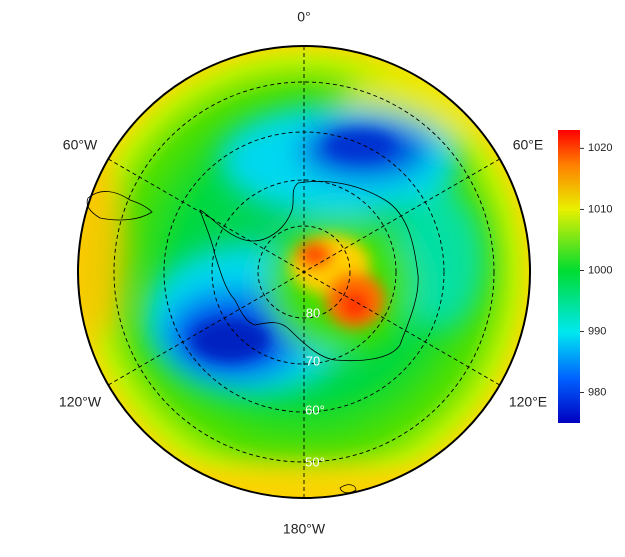 The width and height of the screenshot is (625, 557). Describe the element at coordinates (597, 331) in the screenshot. I see `colorbar-tick-label: 990` at that location.